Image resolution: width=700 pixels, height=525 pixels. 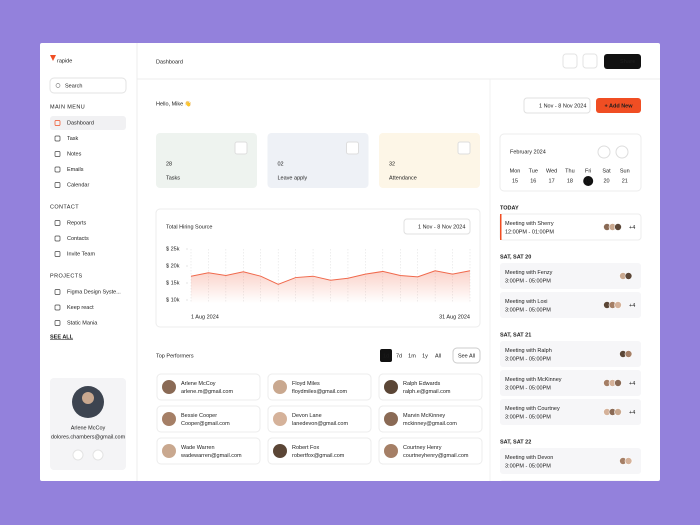 I want to click on calendar-day: Sun, so click(x=625, y=171).